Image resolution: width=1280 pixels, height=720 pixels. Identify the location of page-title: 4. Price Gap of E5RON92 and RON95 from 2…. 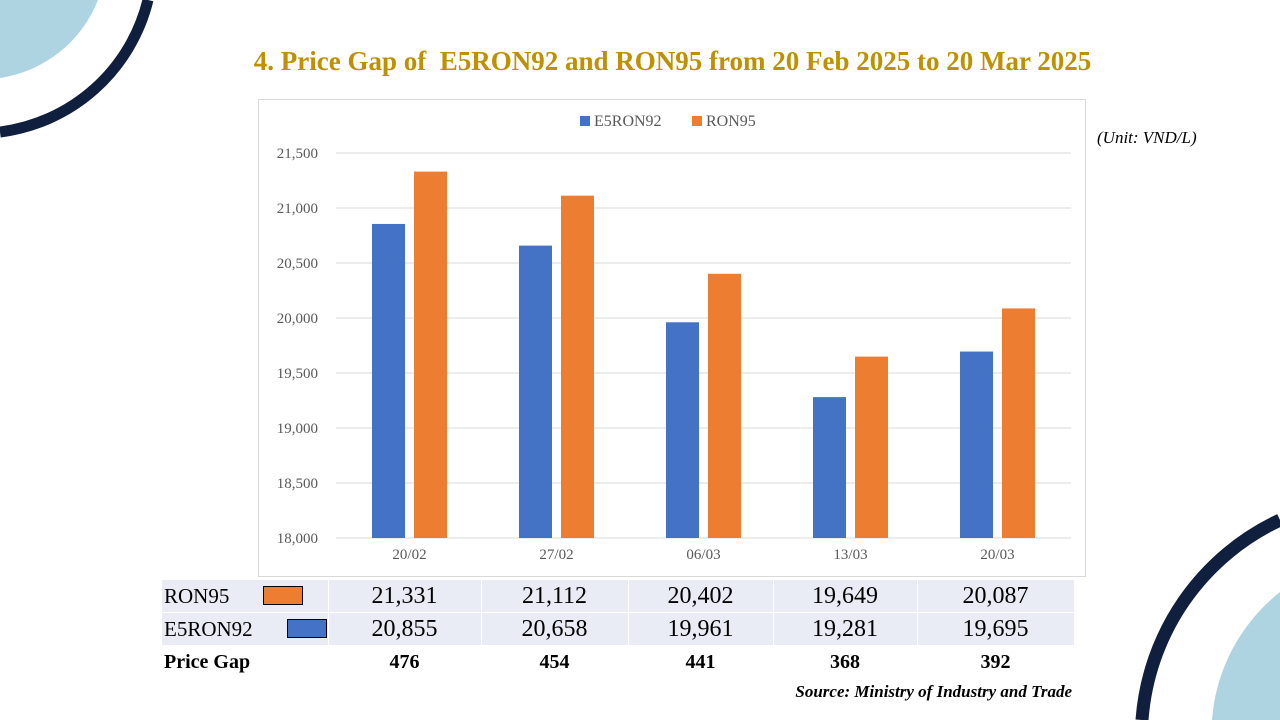
(672, 61).